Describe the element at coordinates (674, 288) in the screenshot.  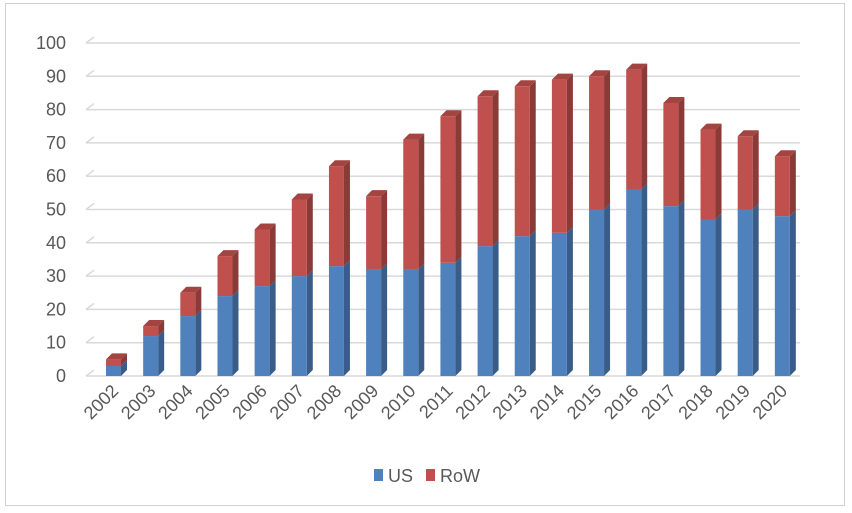
I see `bar-us-2017` at that location.